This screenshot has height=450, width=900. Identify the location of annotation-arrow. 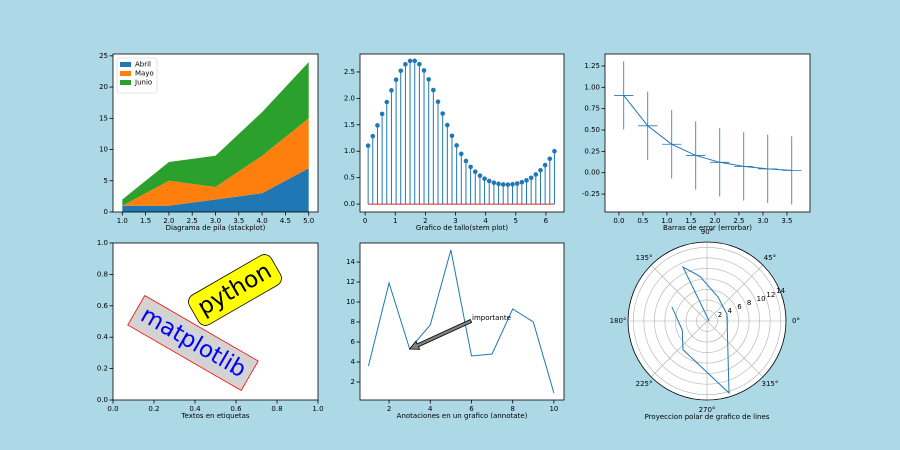
(440, 334).